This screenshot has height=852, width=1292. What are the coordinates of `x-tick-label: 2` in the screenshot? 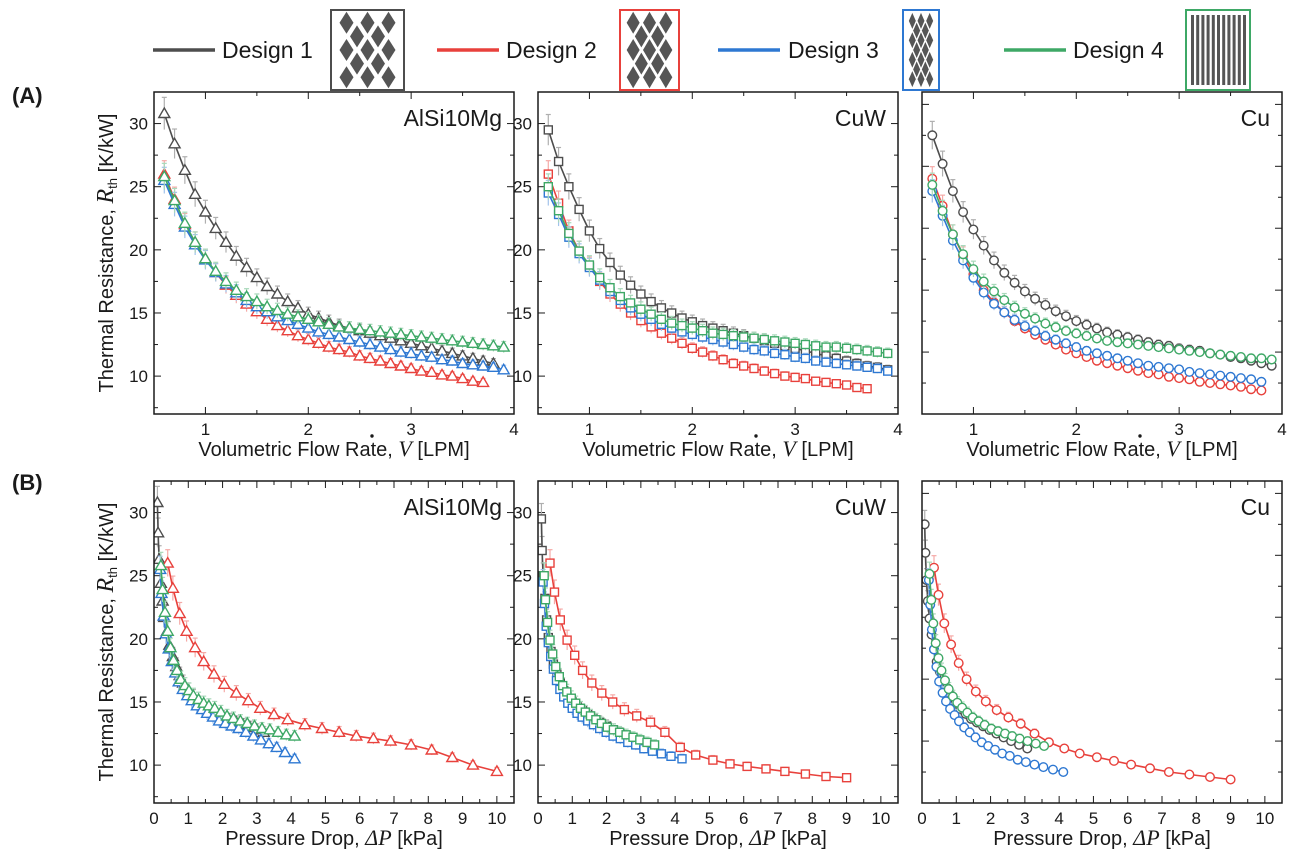 It's located at (1076, 429).